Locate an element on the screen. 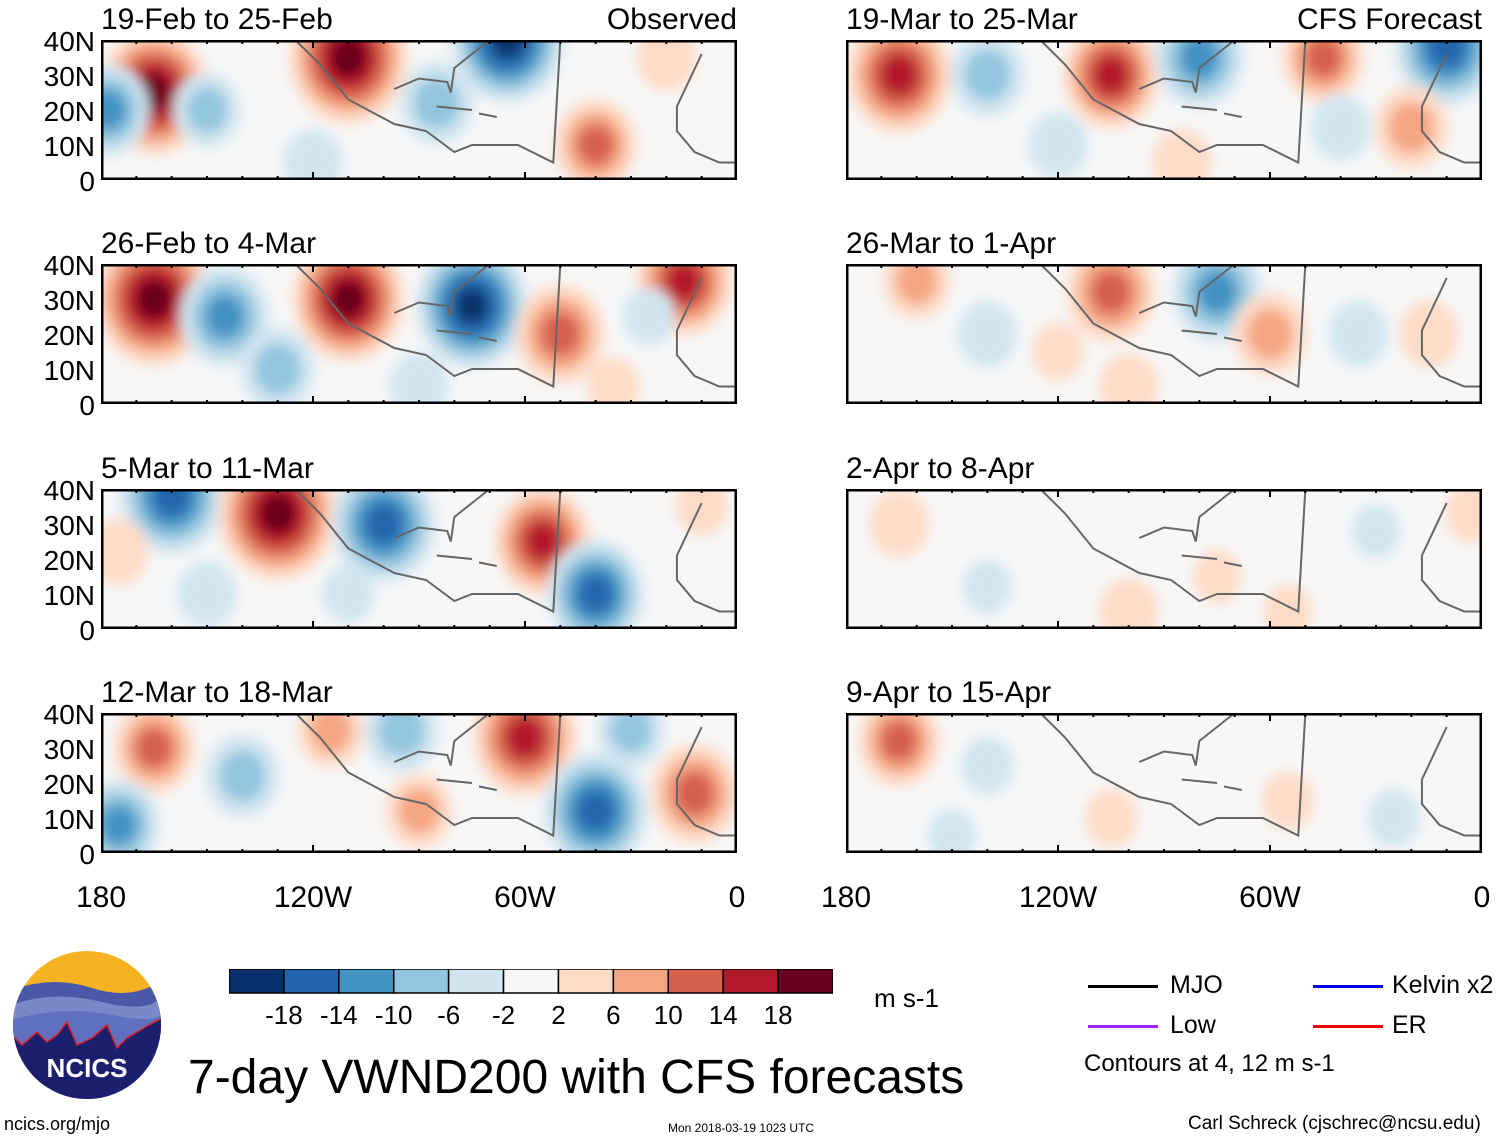  timestamp: Mon 2018-03-19 1023 UTC is located at coordinates (741, 1128).